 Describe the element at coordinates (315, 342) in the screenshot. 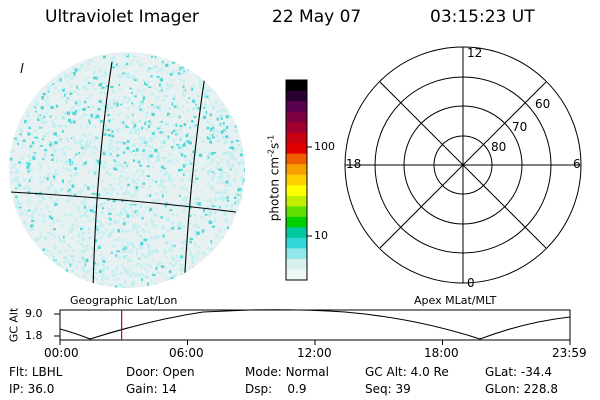

I see `time-axis-ticks` at that location.